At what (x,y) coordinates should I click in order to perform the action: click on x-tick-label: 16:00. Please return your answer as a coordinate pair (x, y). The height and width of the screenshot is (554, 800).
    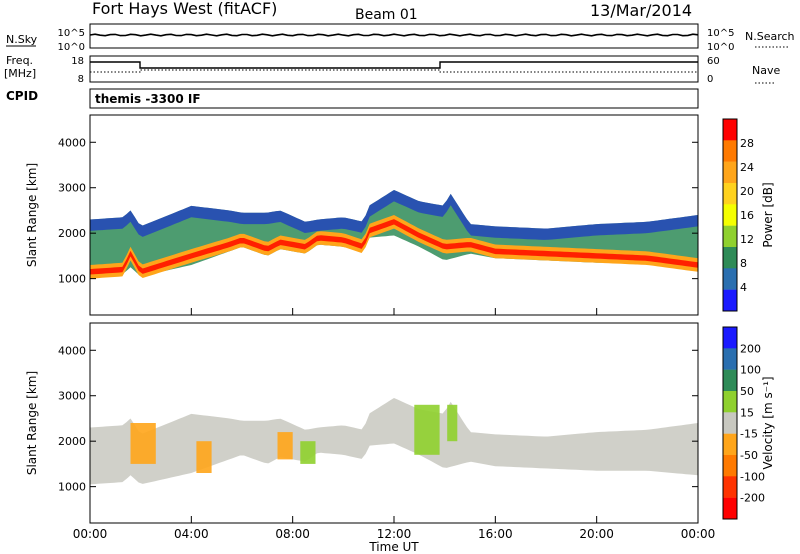
    Looking at the image, I should click on (495, 534).